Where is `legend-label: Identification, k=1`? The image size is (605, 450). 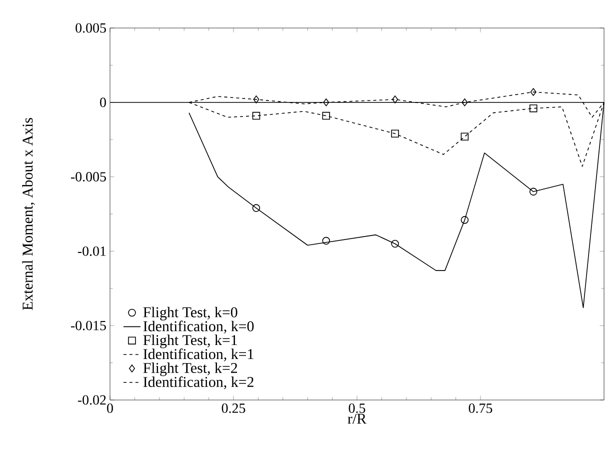
legend-label: Identification, k=1 is located at coordinates (198, 355).